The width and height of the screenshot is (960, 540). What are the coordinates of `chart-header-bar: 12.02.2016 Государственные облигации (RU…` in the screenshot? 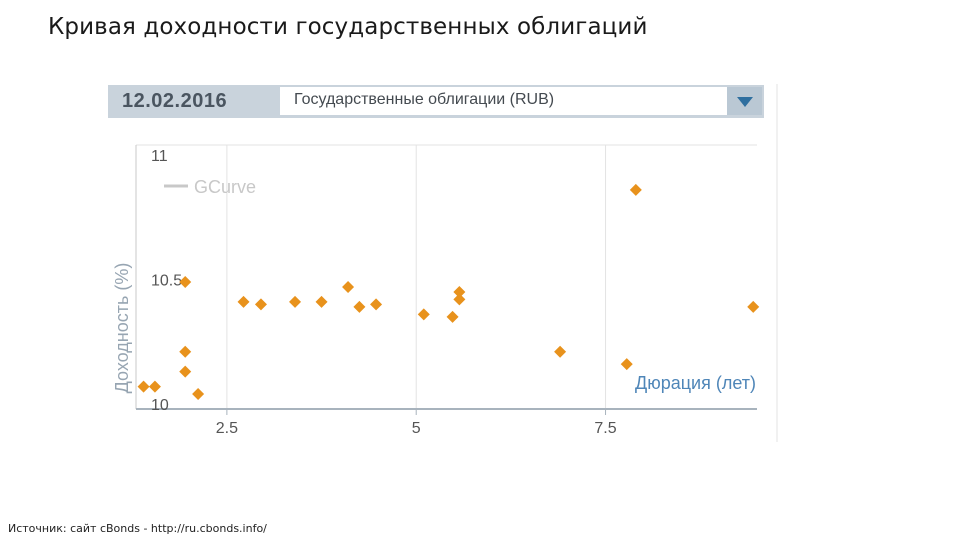 It's located at (436, 101).